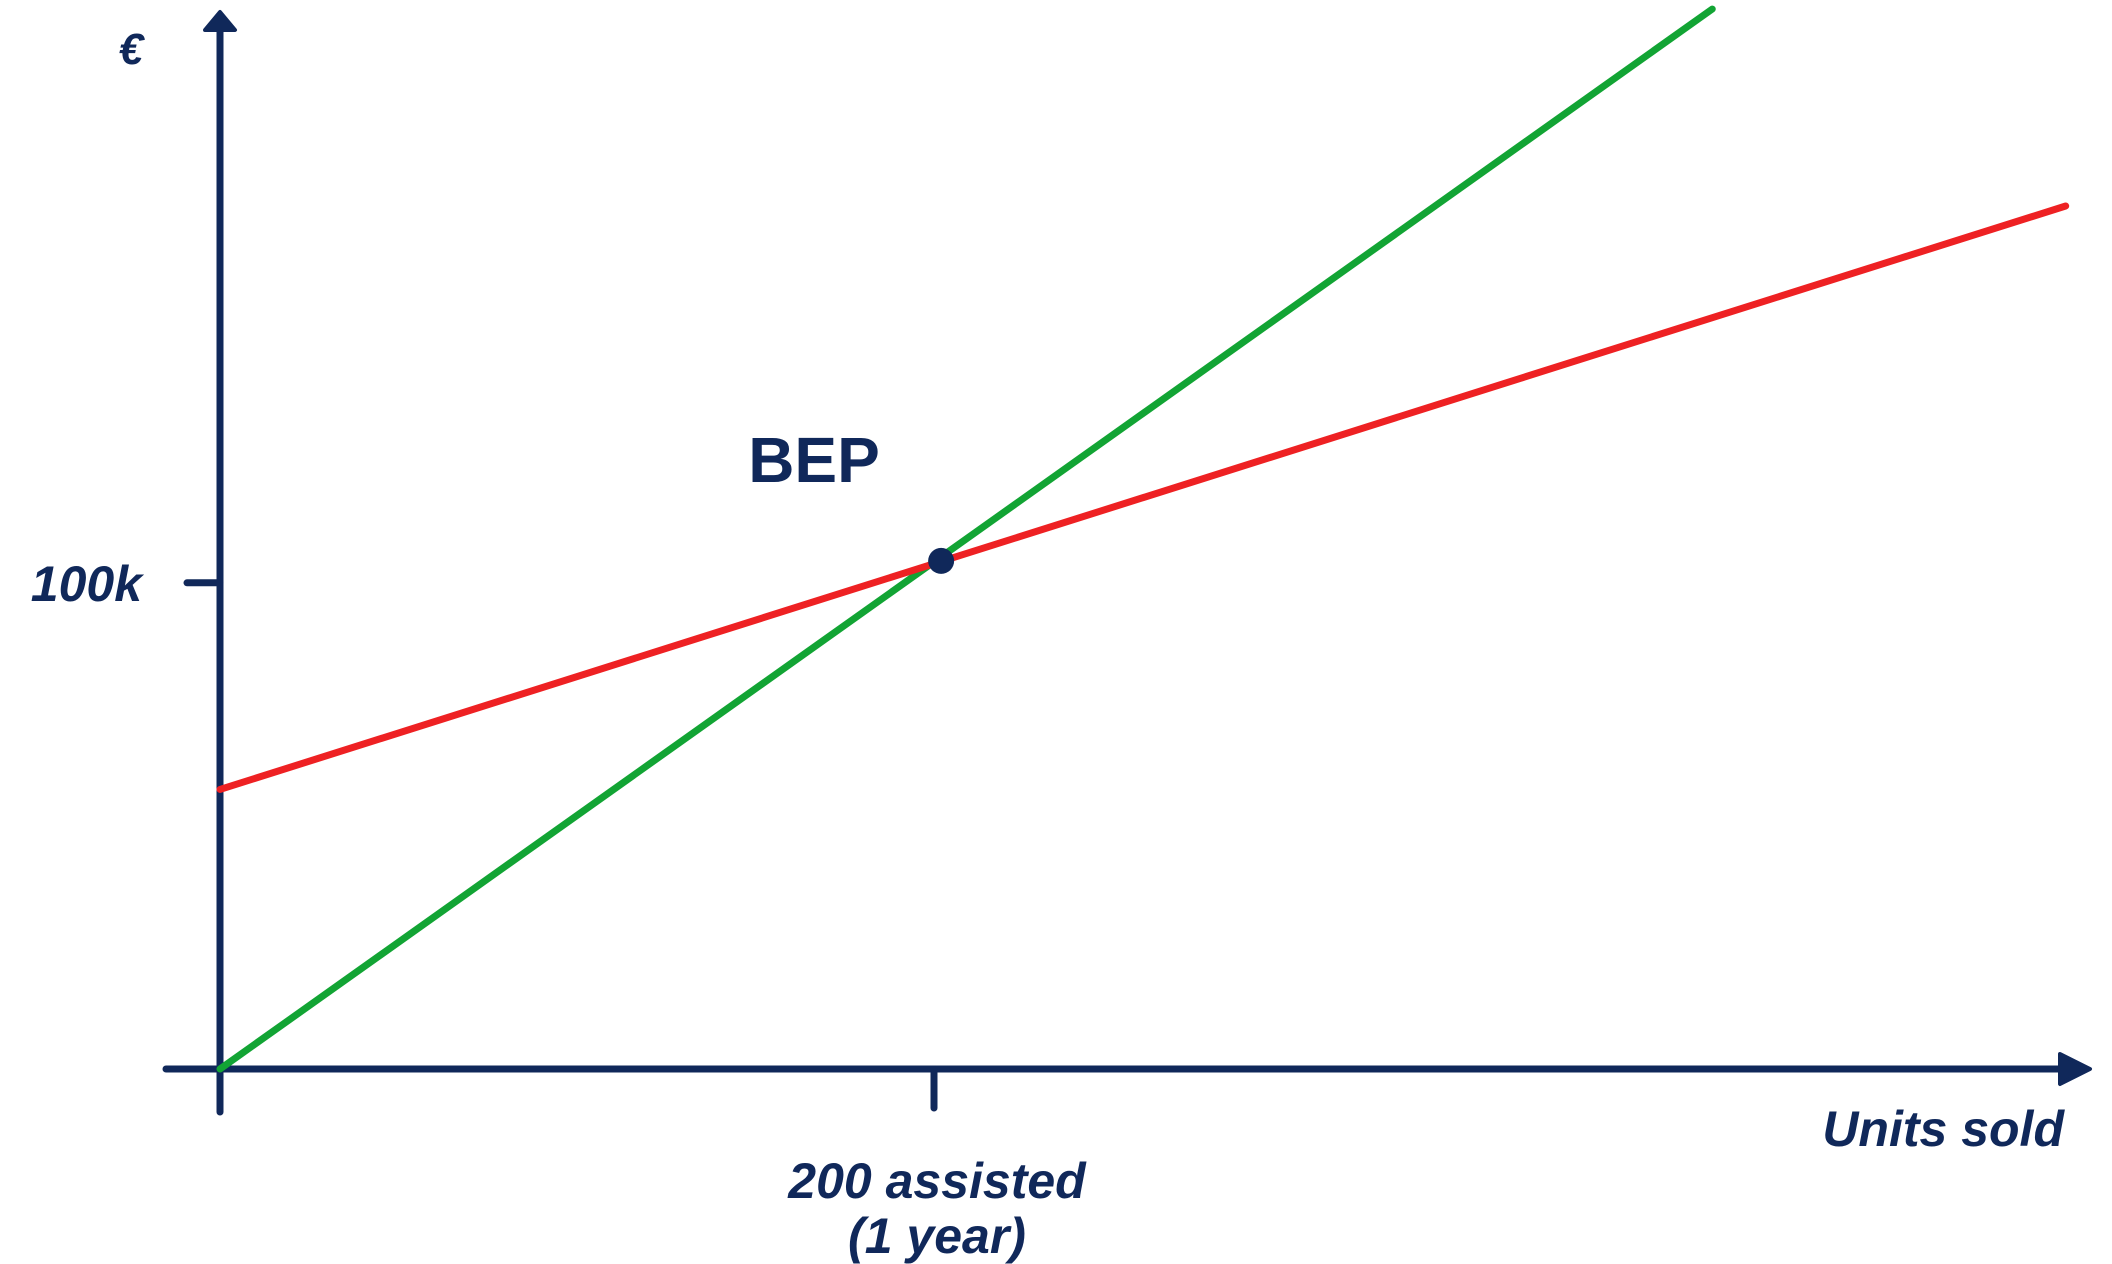  I want to click on x-tick-label-line2: (1 year), so click(937, 1236).